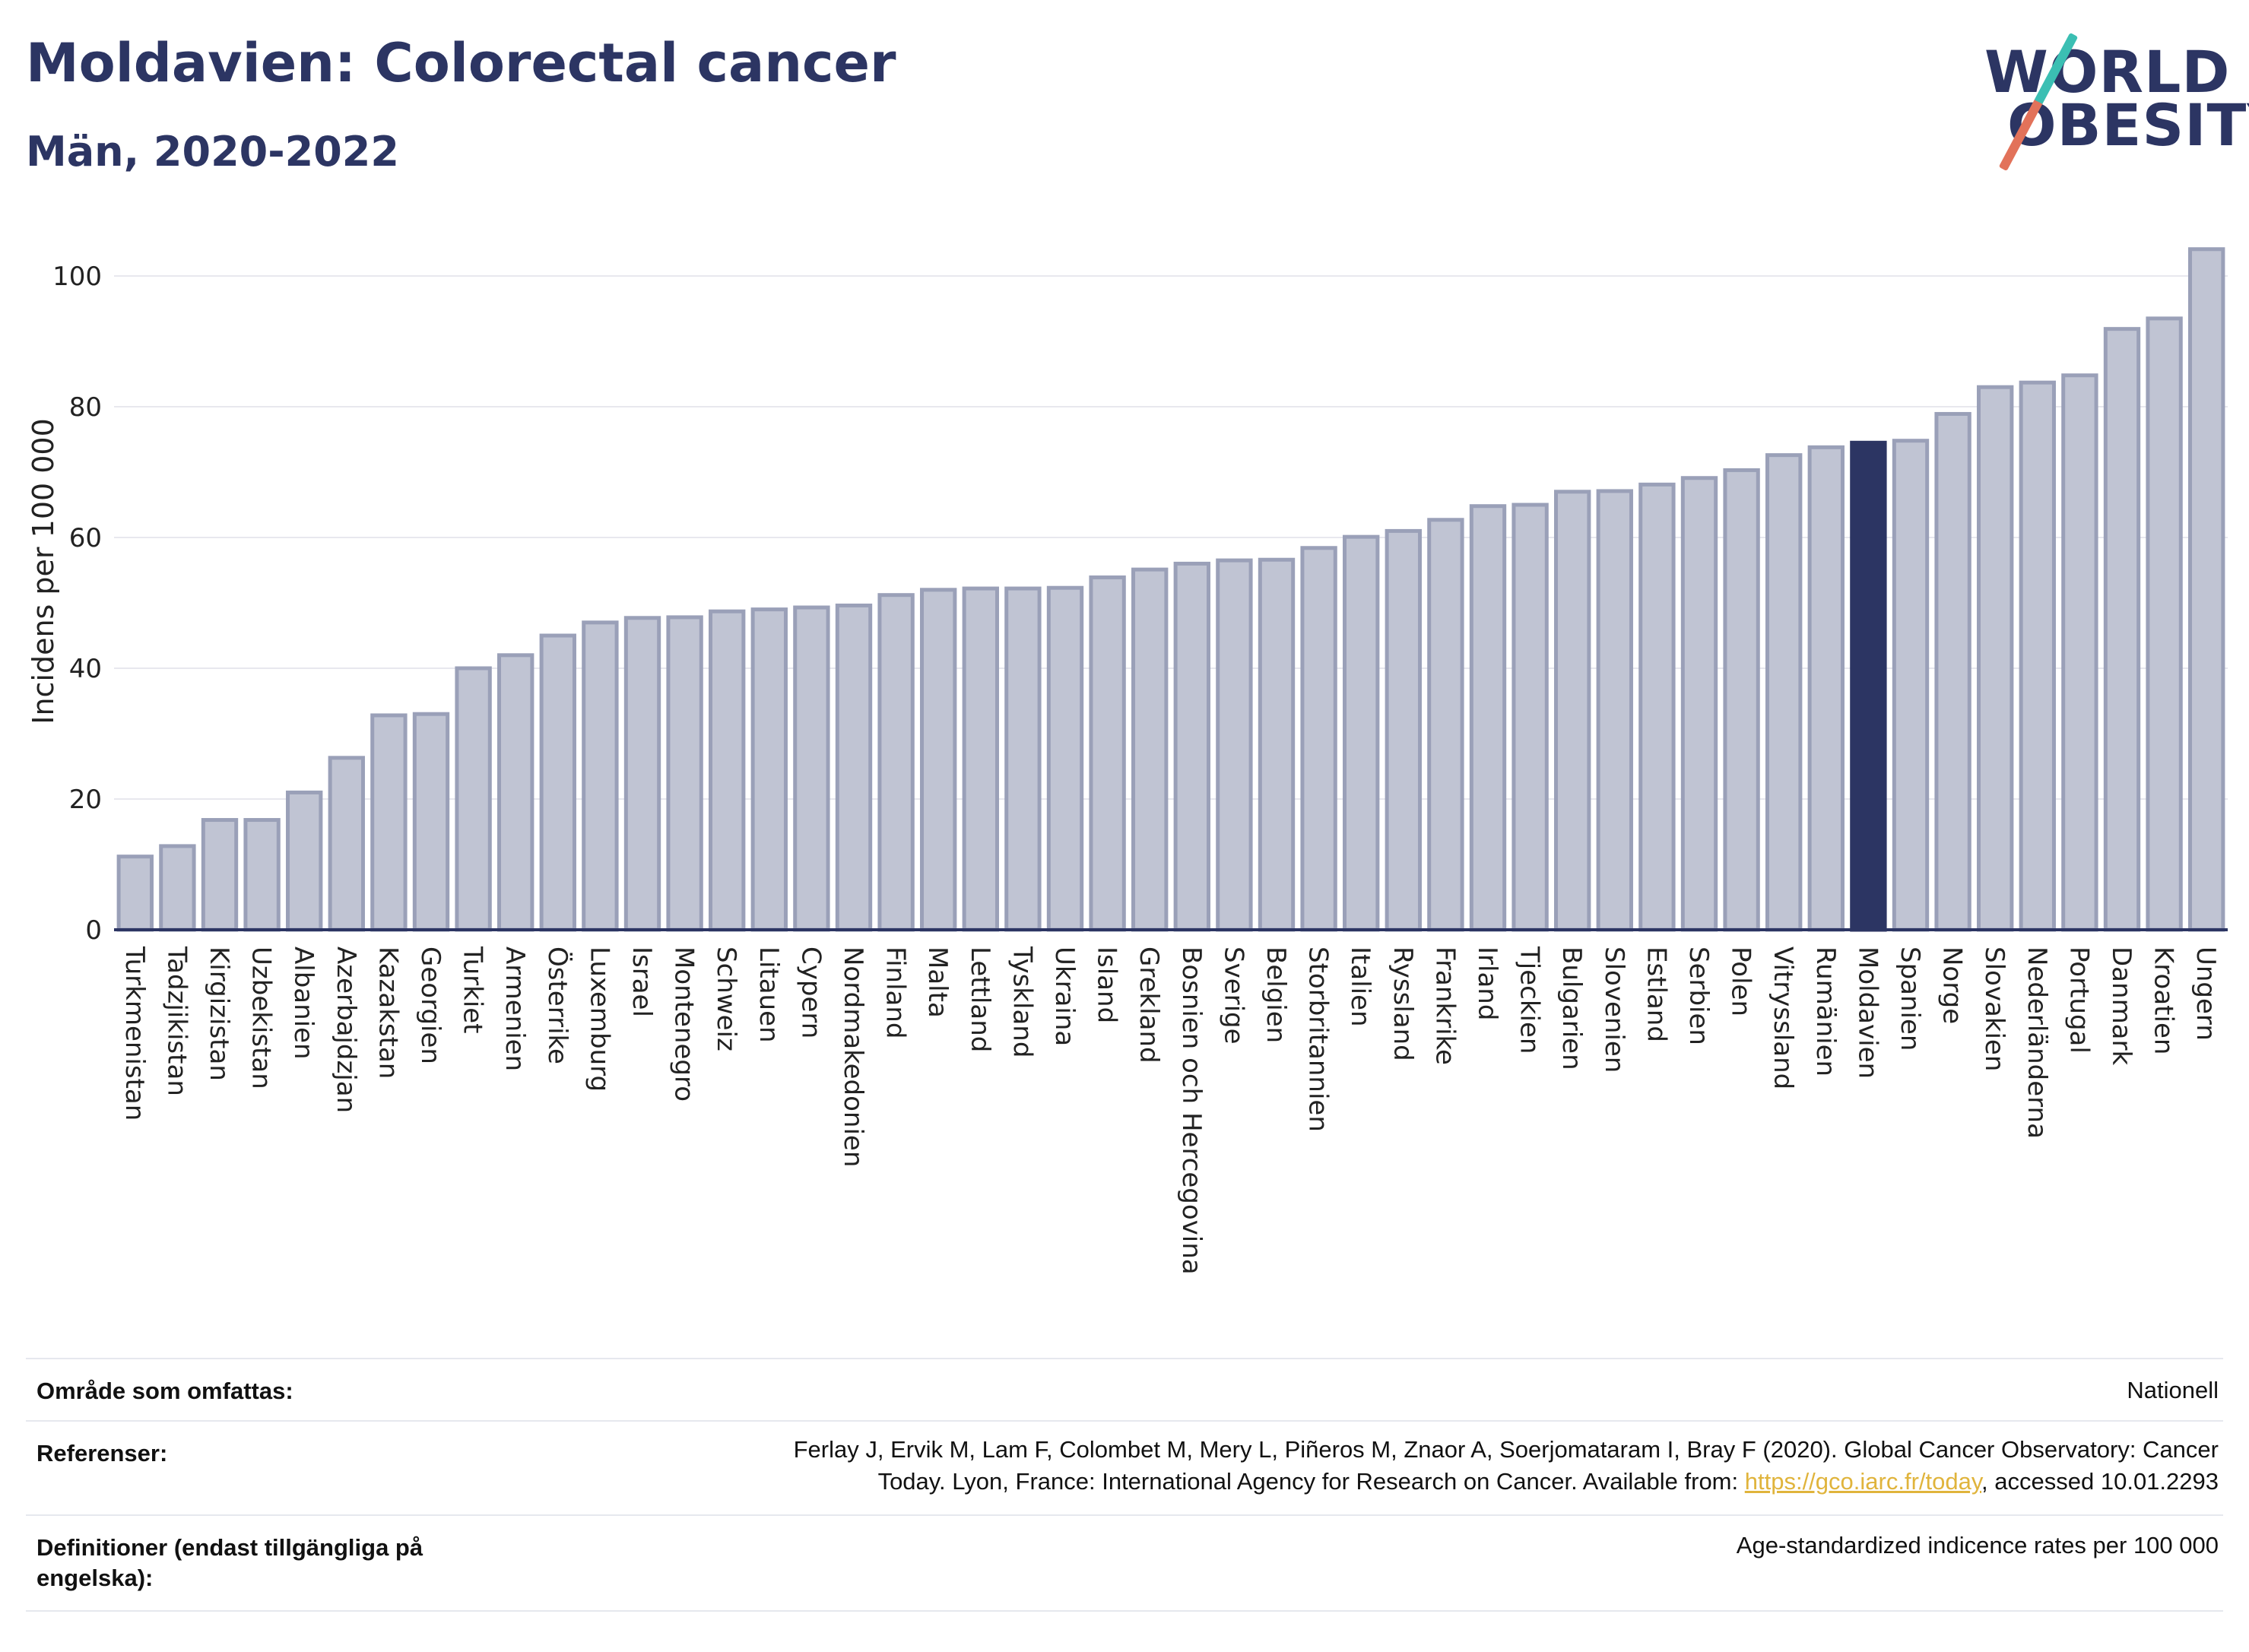 The width and height of the screenshot is (2249, 1652). I want to click on x-tick-label: Israel, so click(641, 981).